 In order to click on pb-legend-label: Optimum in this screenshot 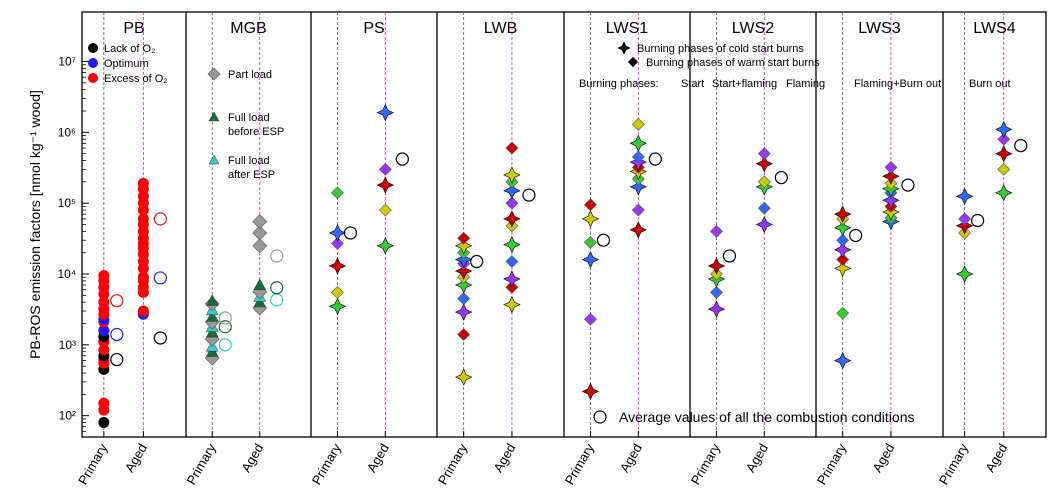, I will do `click(126, 64)`.